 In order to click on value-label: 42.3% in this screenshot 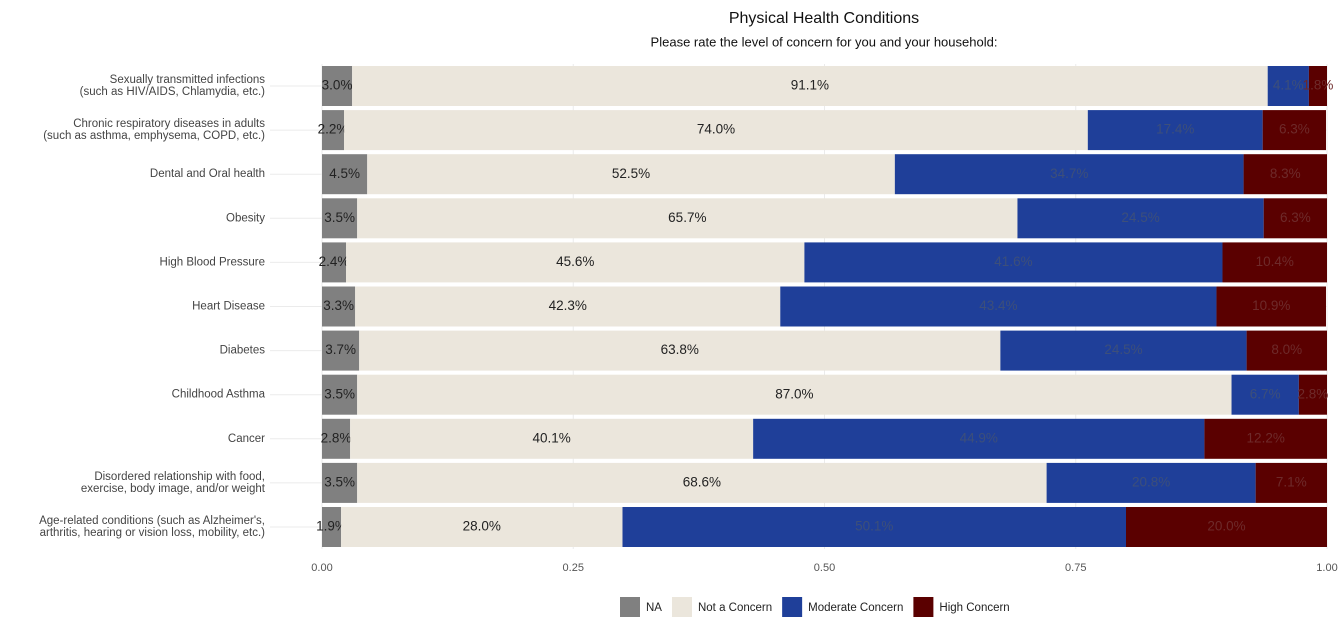, I will do `click(568, 305)`.